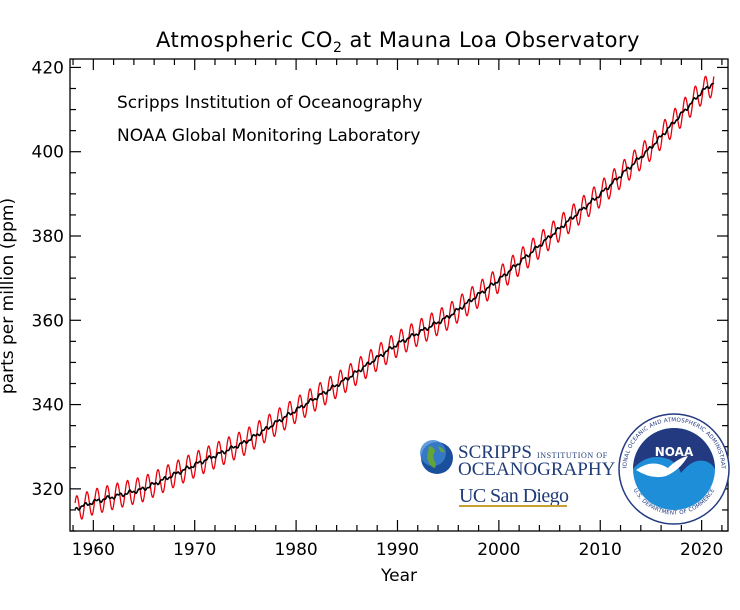  I want to click on x-tick-label: 1990, so click(397, 550).